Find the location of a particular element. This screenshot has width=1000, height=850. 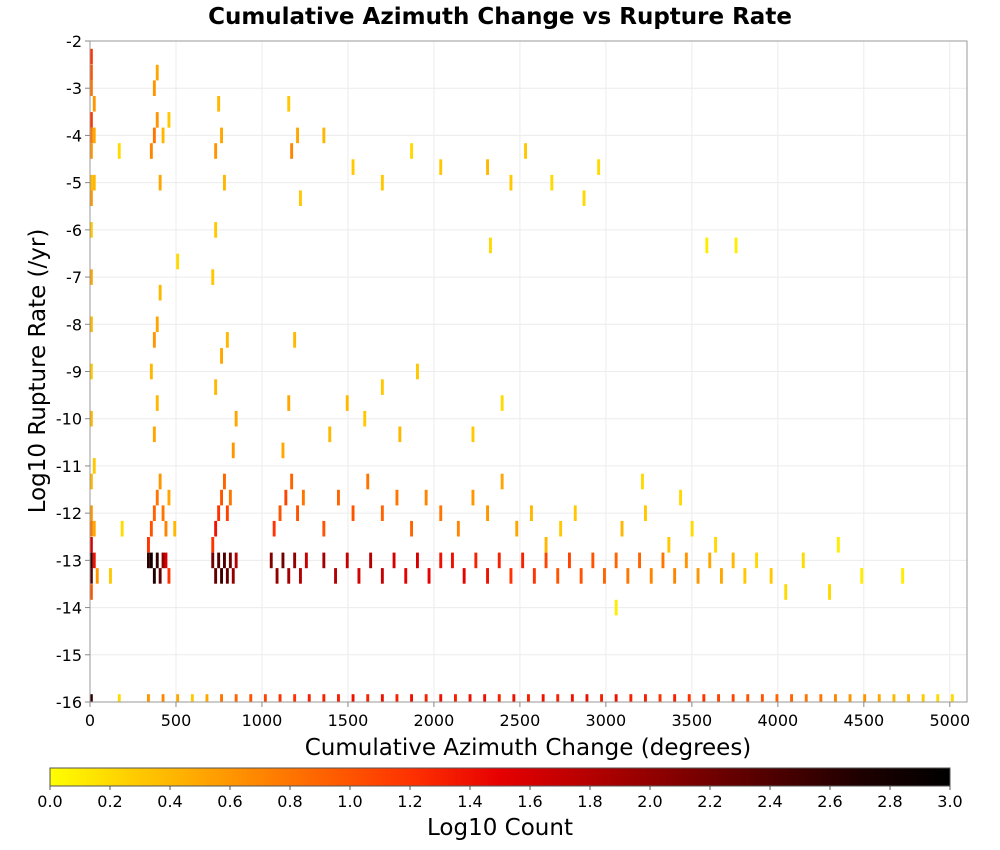

colorbar-tick-label: 1.0 is located at coordinates (349, 801).